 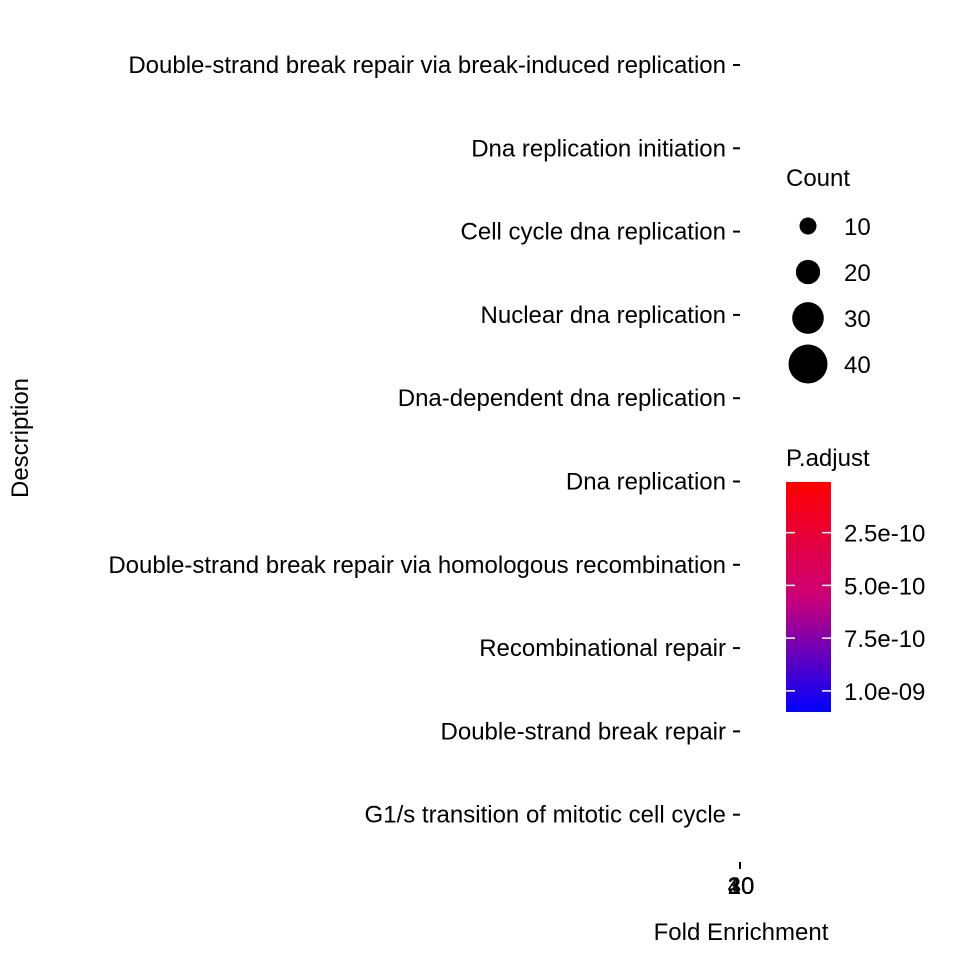 What do you see at coordinates (857, 319) in the screenshot?
I see `count-legend-label: 30` at bounding box center [857, 319].